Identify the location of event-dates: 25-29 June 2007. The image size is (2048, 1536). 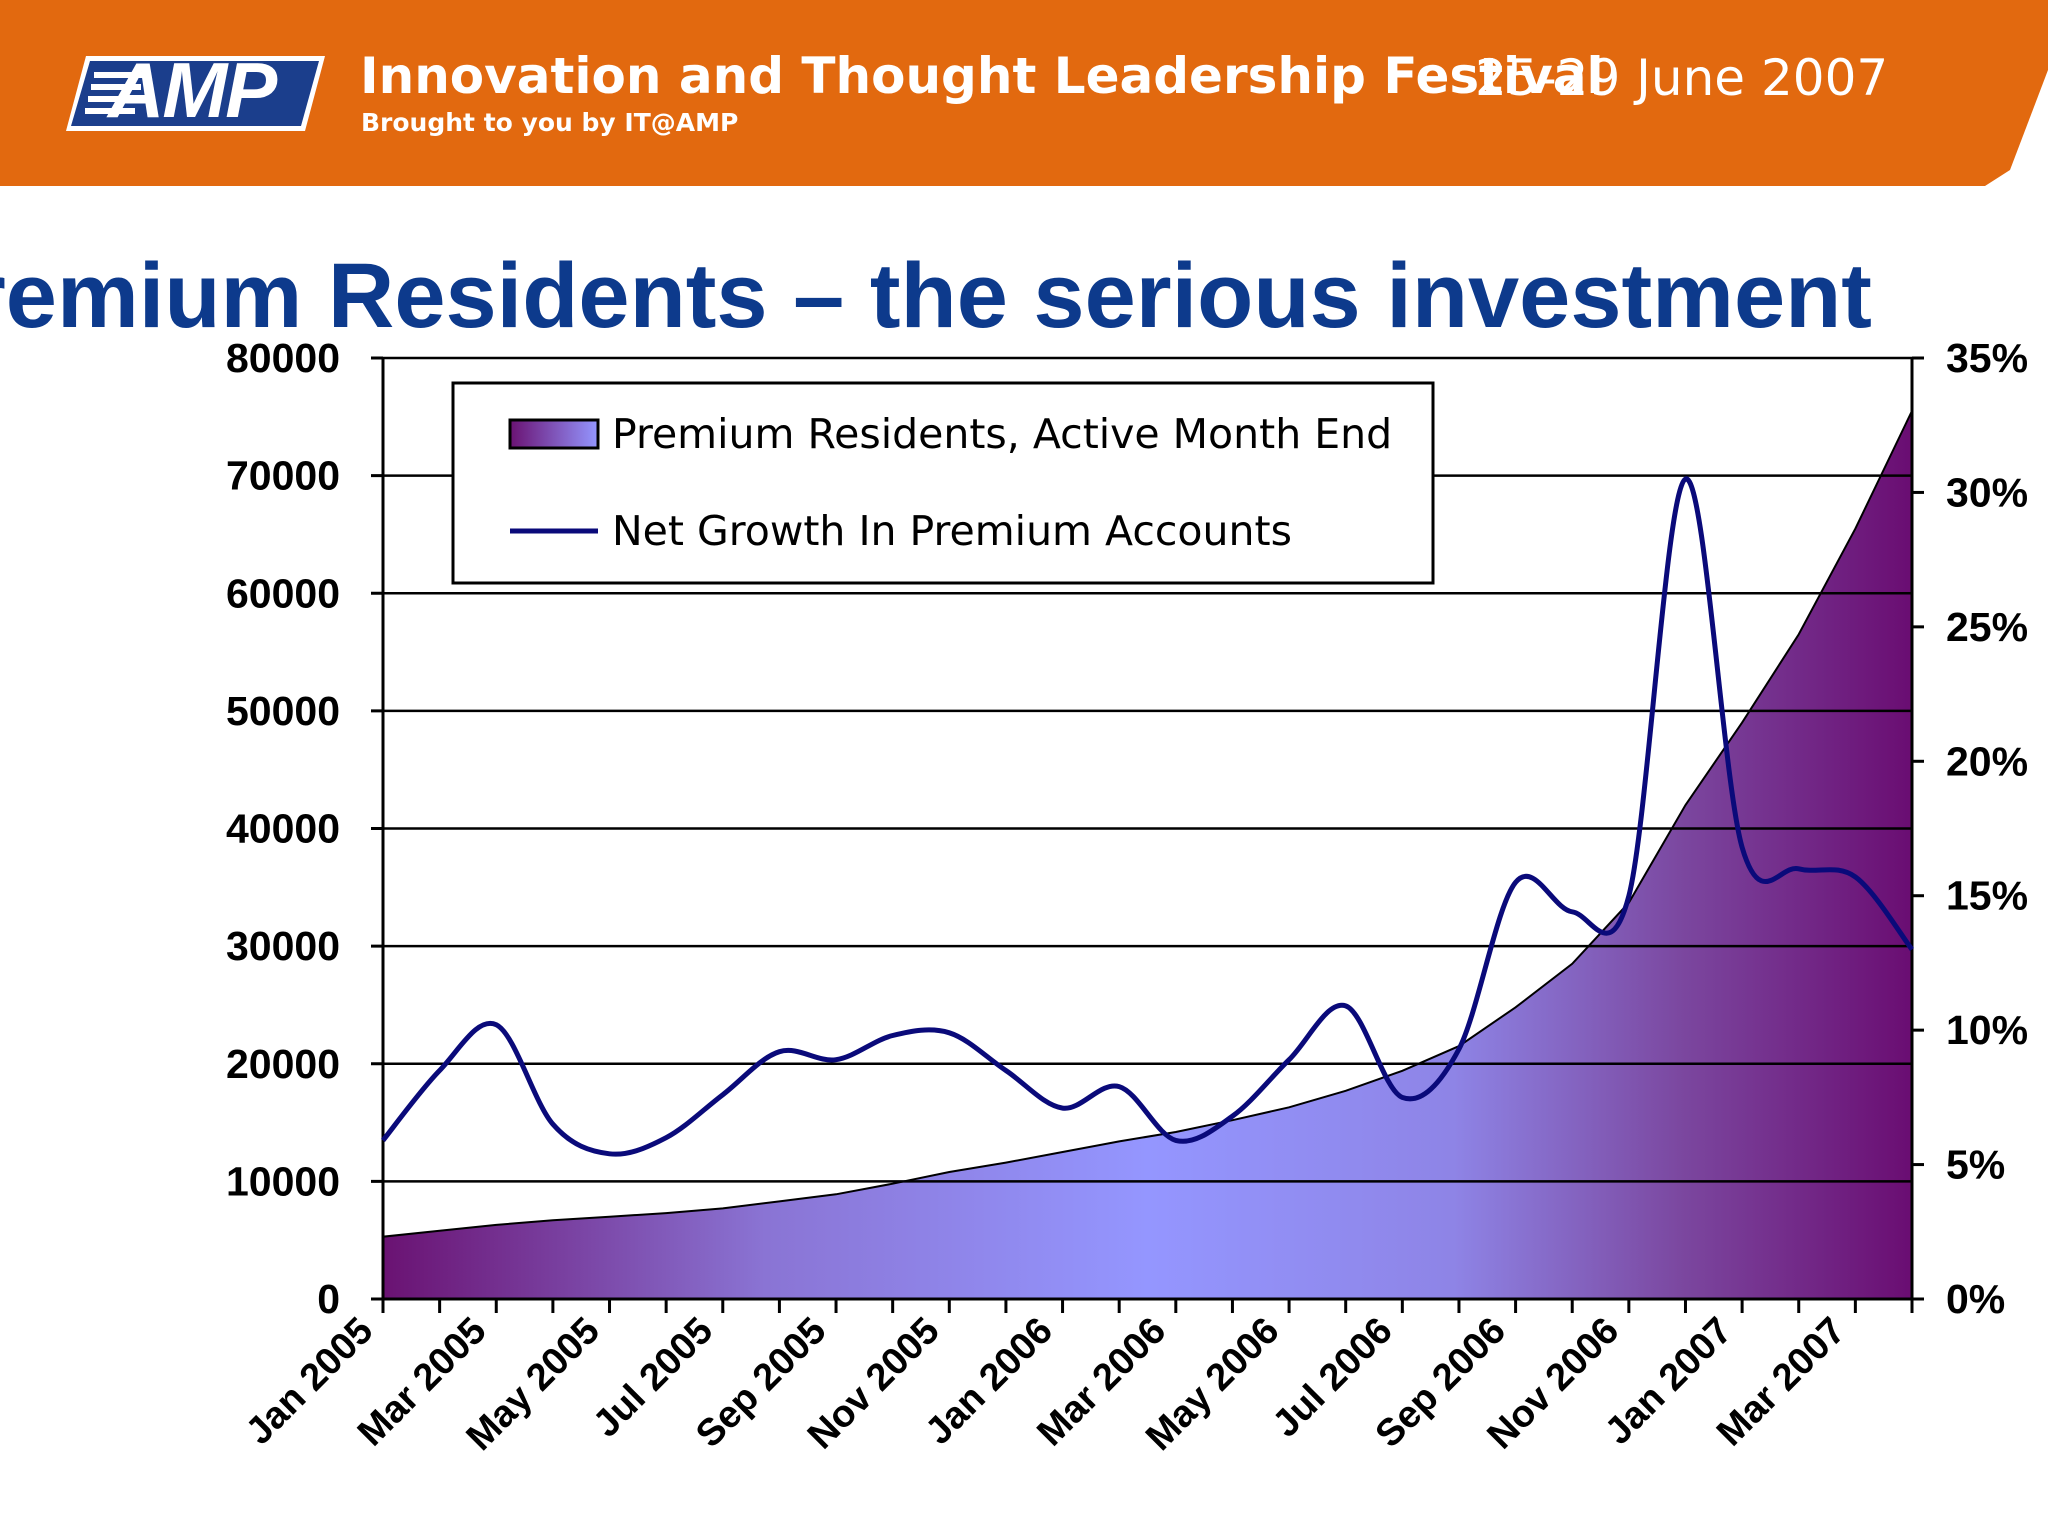
(1682, 78).